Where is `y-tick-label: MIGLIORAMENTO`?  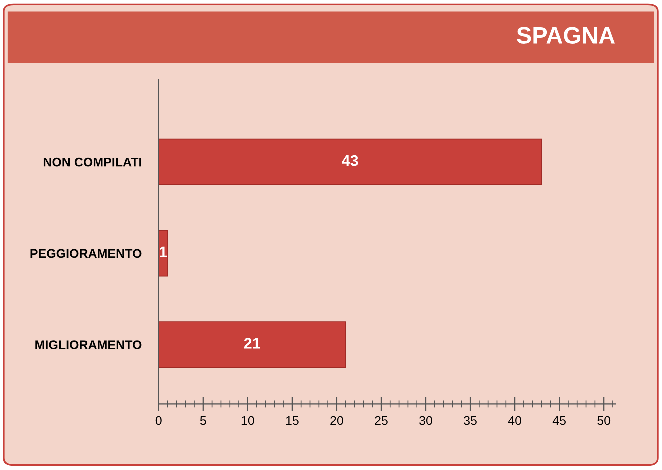
y-tick-label: MIGLIORAMENTO is located at coordinates (89, 345).